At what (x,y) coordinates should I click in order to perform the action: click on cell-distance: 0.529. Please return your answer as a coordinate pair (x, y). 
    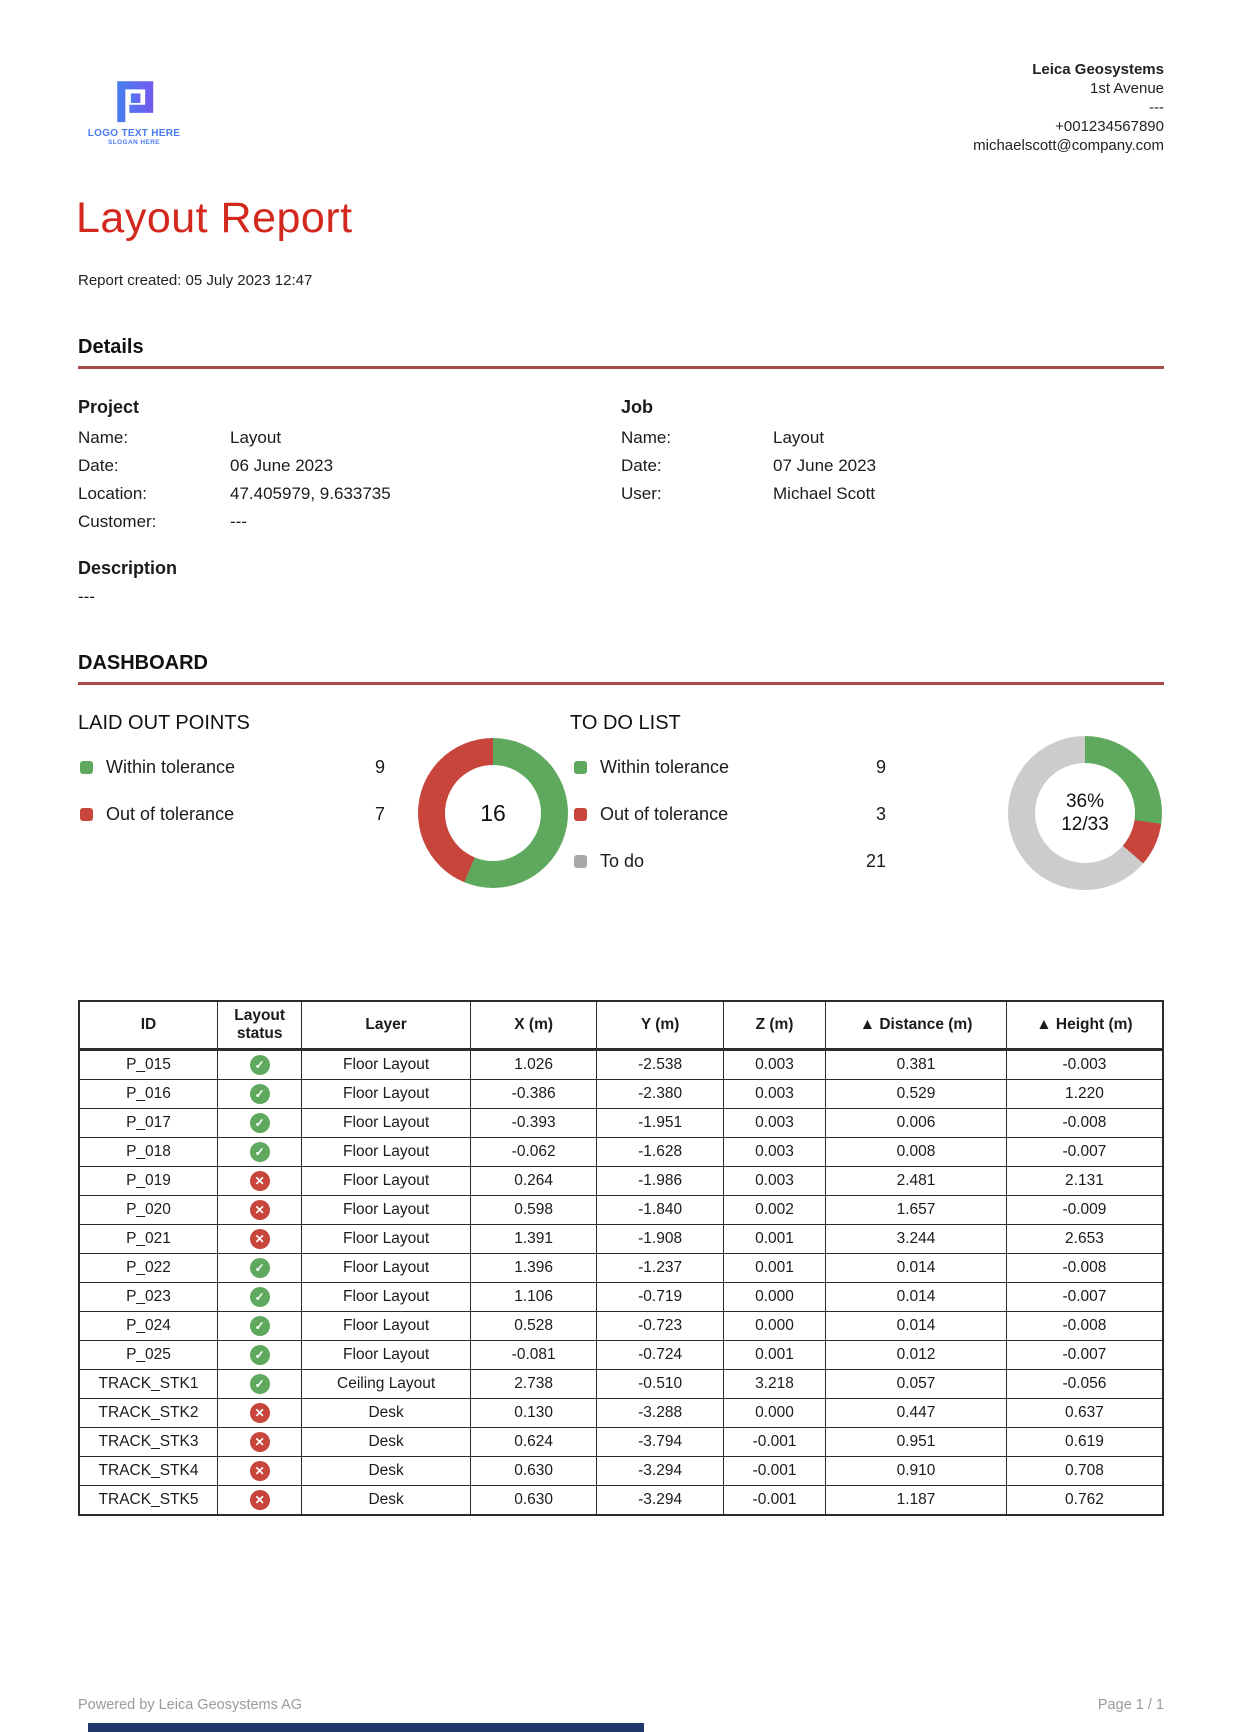
    Looking at the image, I should click on (916, 1094).